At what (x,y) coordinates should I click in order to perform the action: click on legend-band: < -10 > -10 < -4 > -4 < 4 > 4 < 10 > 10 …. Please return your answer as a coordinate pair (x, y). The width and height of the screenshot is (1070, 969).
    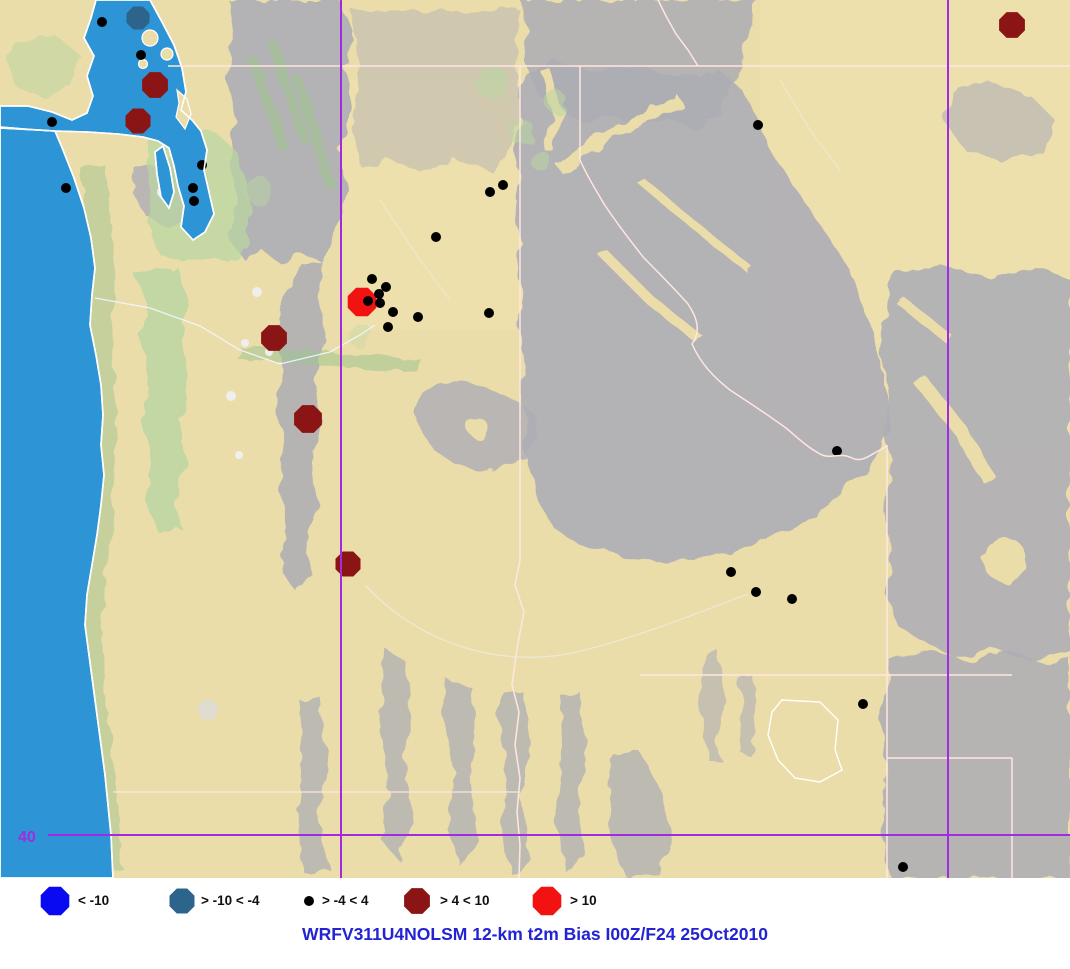
    Looking at the image, I should click on (535, 923).